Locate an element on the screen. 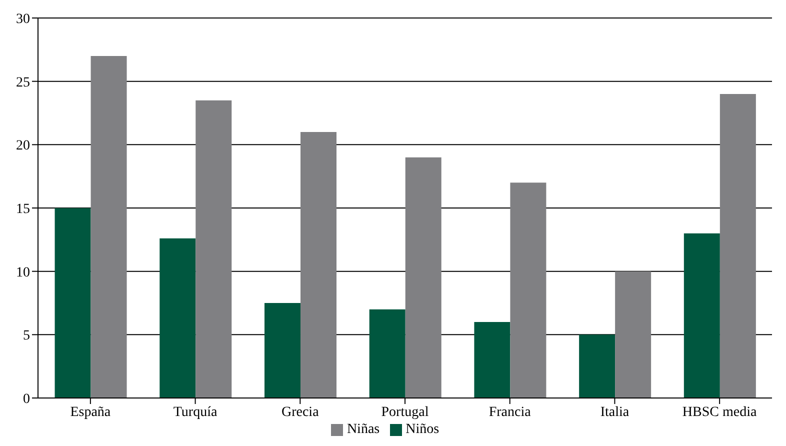 The image size is (786, 446). legend-label: Niños is located at coordinates (423, 429).